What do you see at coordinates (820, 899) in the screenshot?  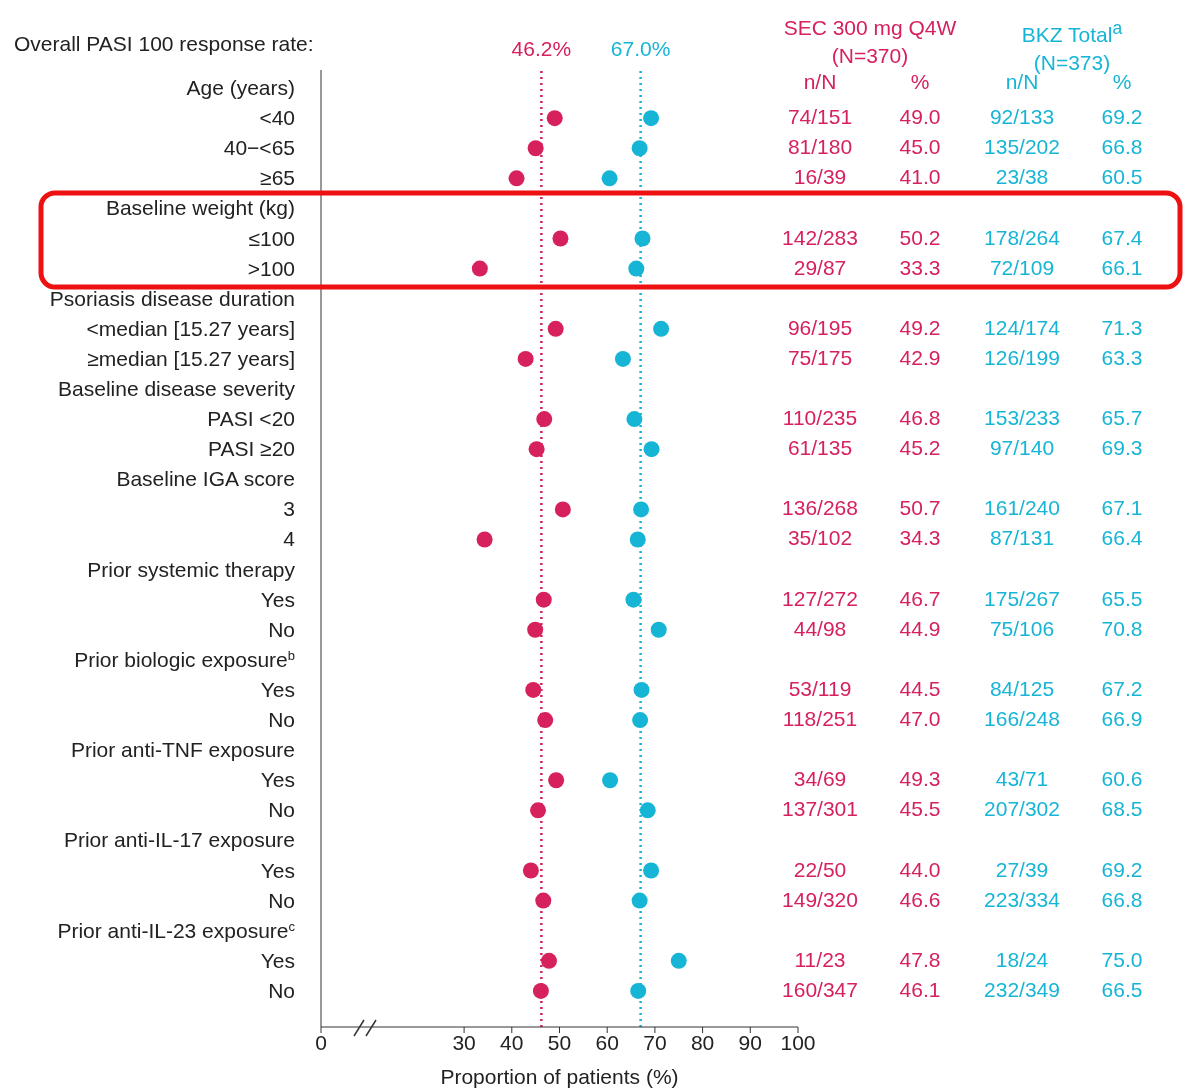 I see `annotation: 149/320` at bounding box center [820, 899].